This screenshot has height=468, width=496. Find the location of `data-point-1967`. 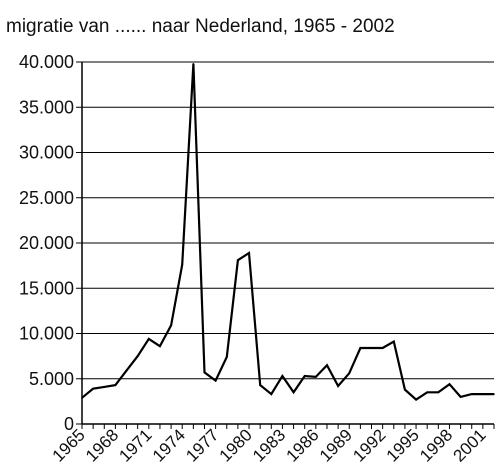

data-point-1967 is located at coordinates (104, 387).